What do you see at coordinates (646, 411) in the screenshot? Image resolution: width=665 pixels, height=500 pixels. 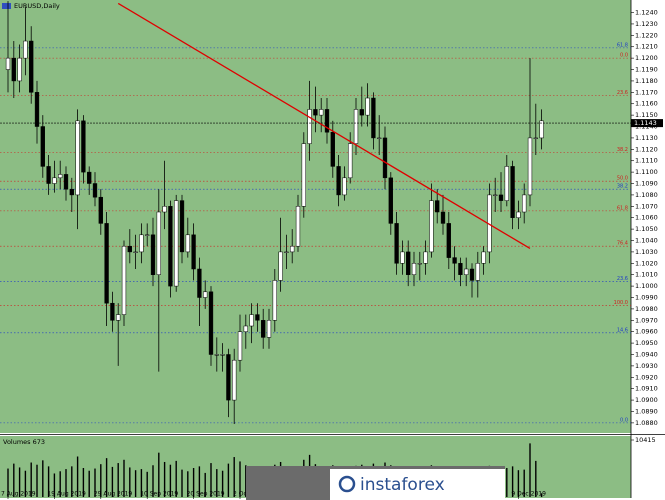 I see `y-tick-label: 1.0890` at bounding box center [646, 411].